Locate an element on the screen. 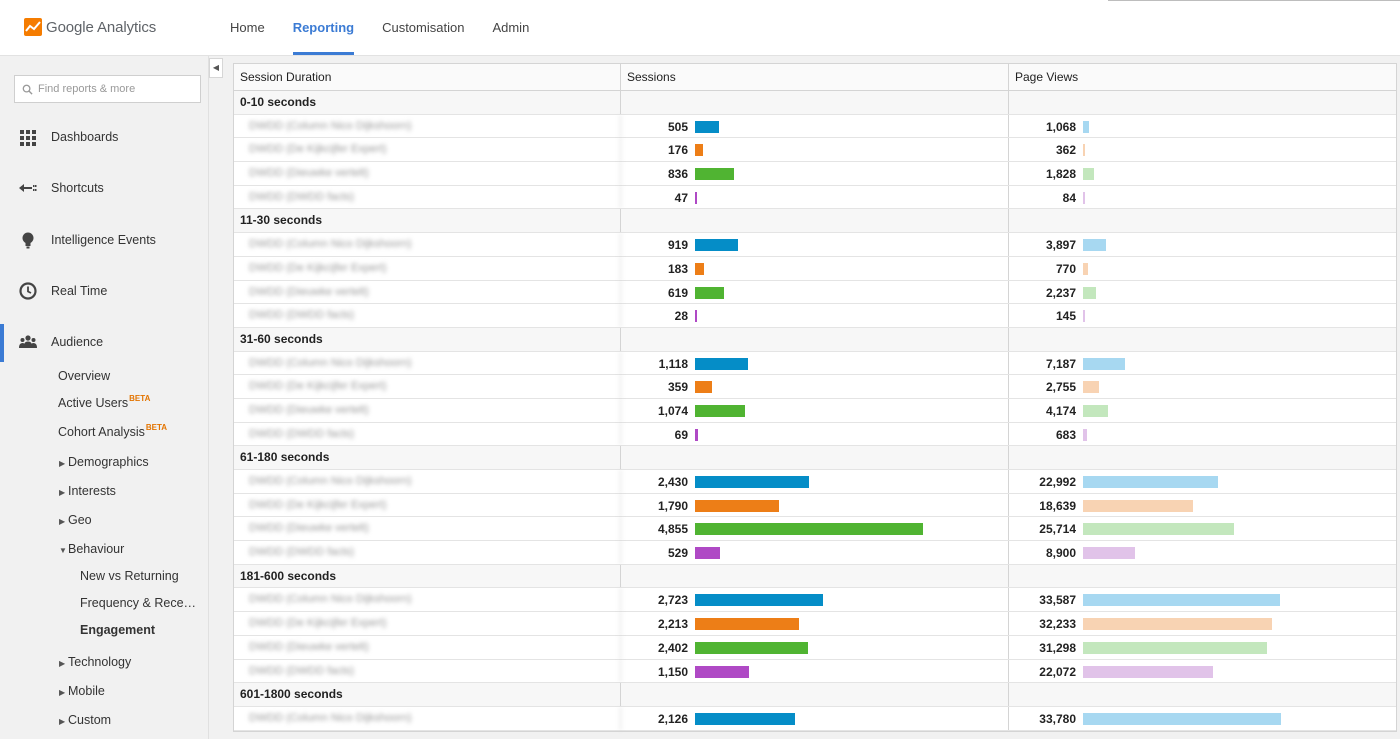 The height and width of the screenshot is (739, 1400). table-row: DWDD (Dieuwke vertelt) 1,074 4,174 is located at coordinates (815, 410).